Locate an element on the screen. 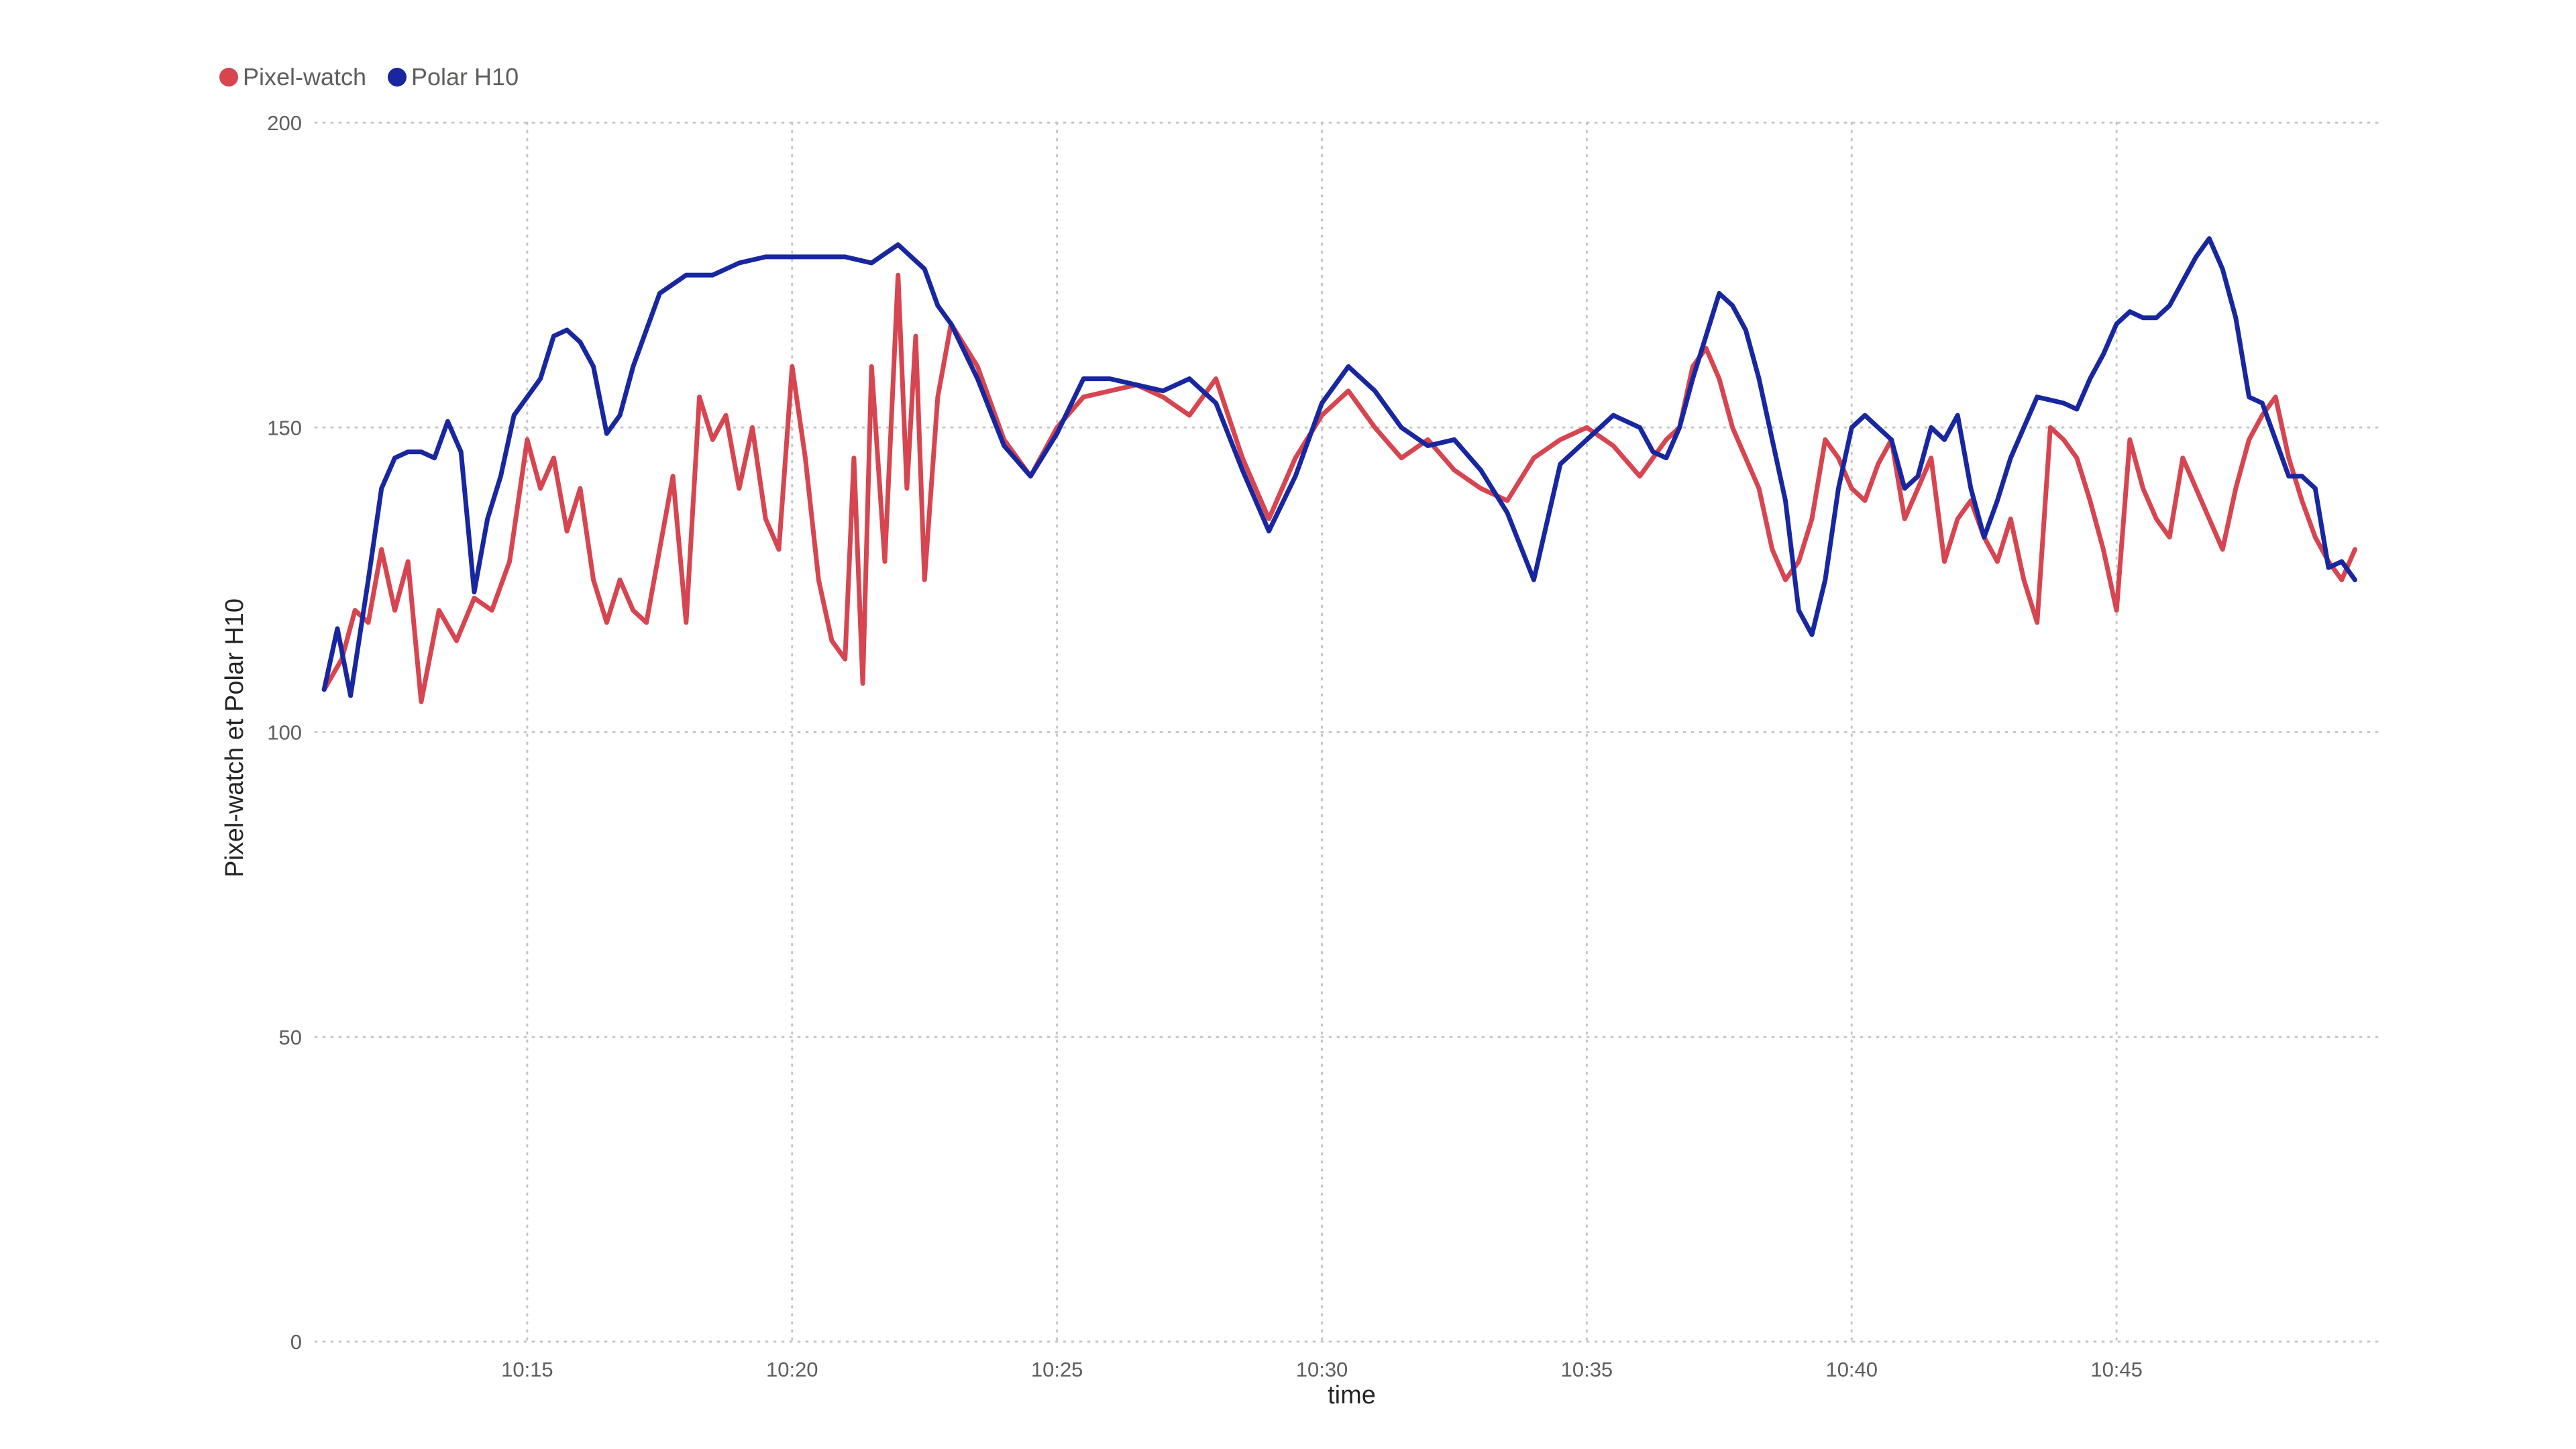 This screenshot has width=2576, height=1449. legend-marker-pixel-watch is located at coordinates (228, 77).